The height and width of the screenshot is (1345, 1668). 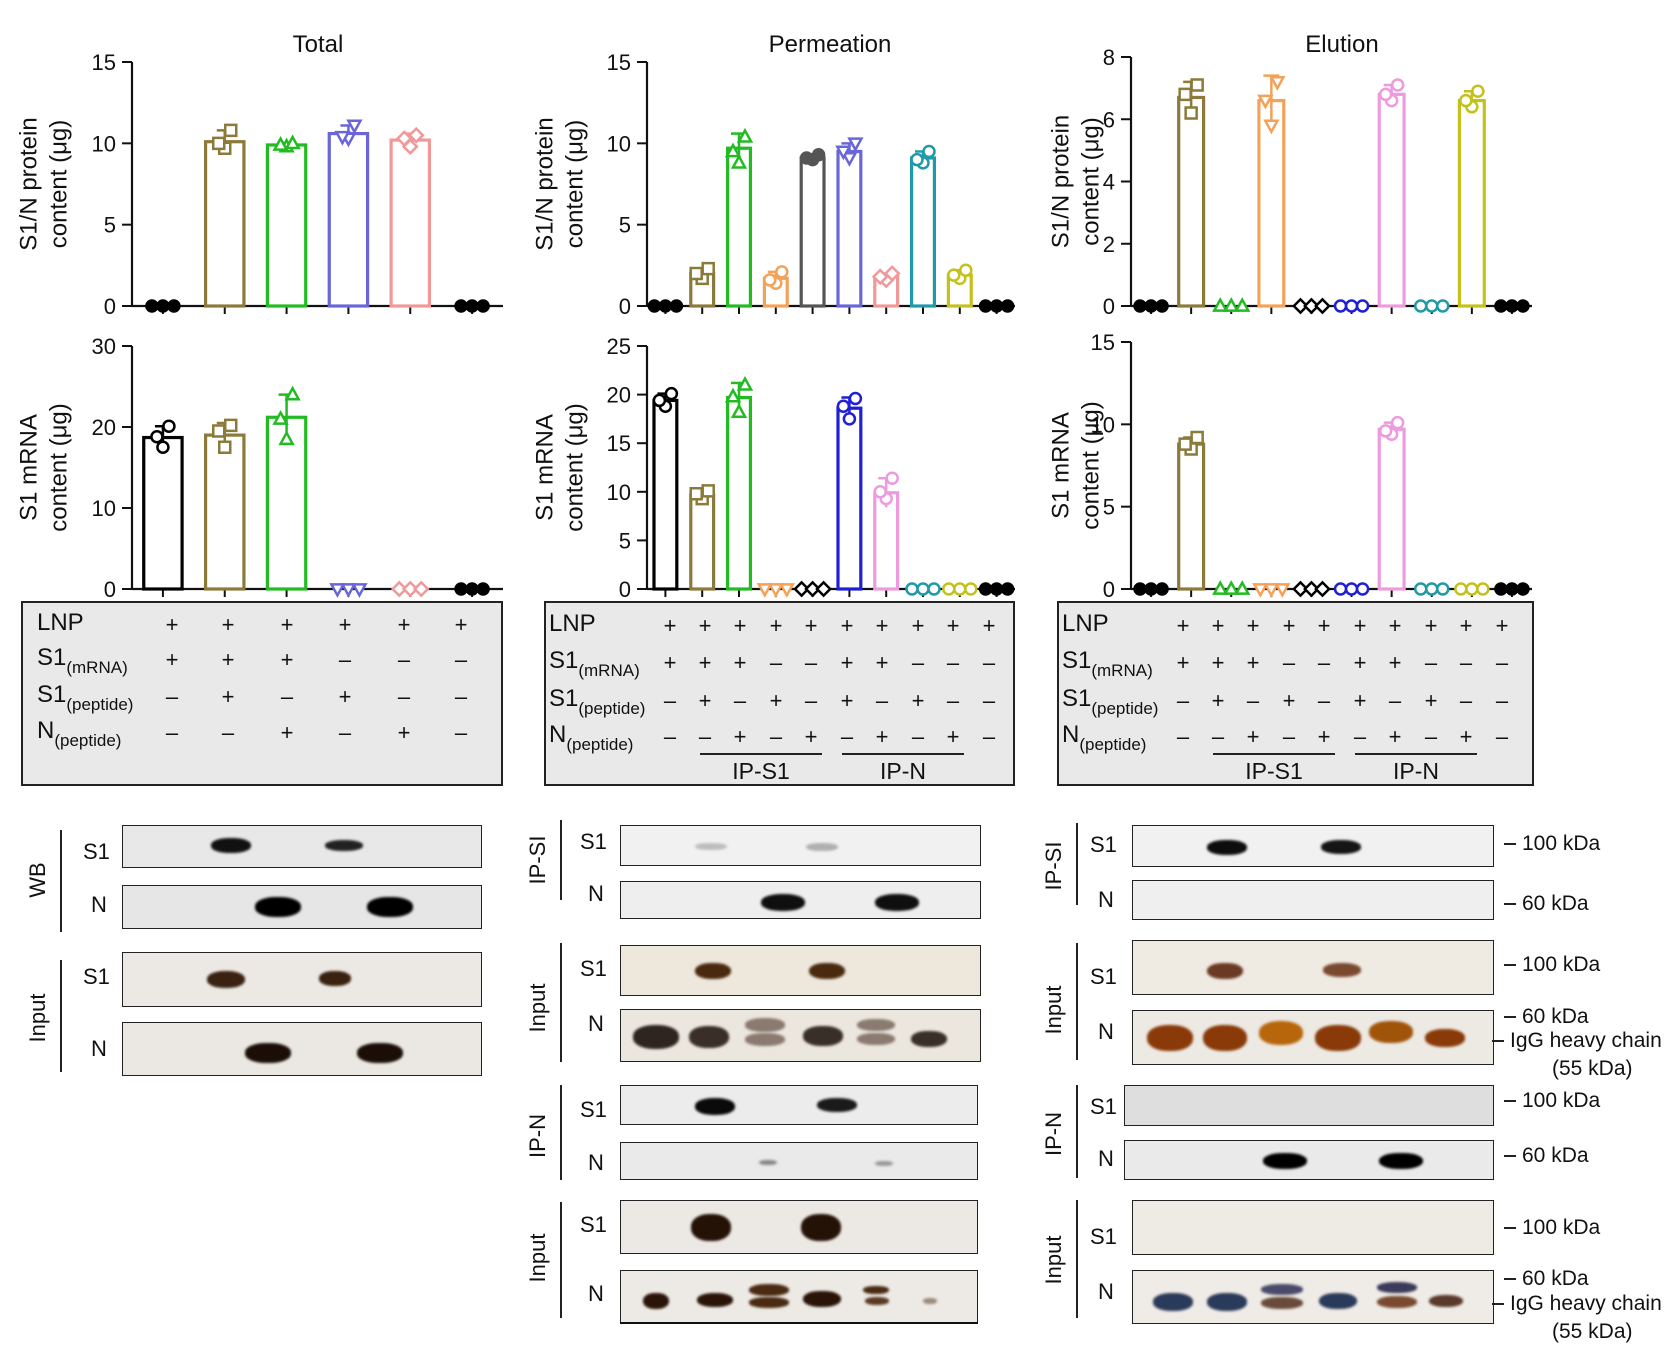 What do you see at coordinates (1274, 754) in the screenshot?
I see `group-bracket` at bounding box center [1274, 754].